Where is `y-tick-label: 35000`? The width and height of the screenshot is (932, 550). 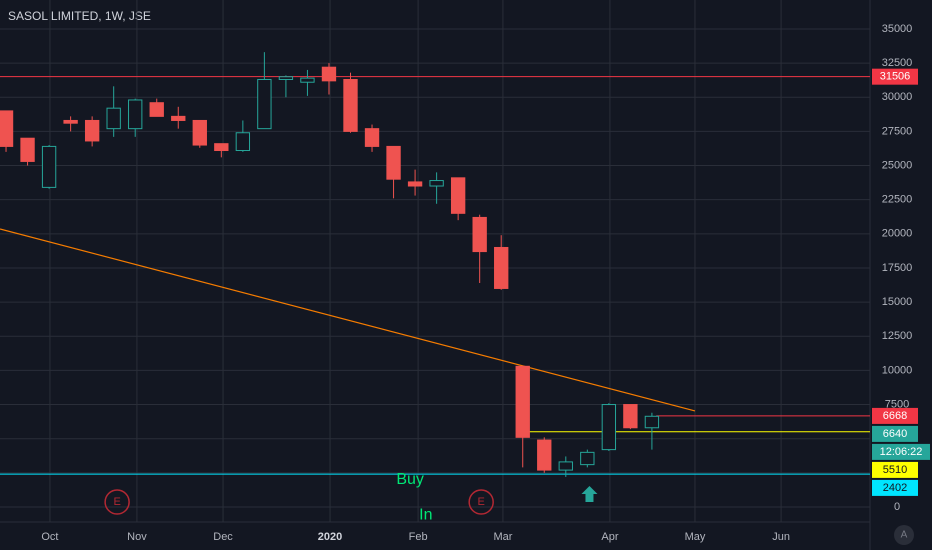
y-tick-label: 35000 is located at coordinates (897, 29).